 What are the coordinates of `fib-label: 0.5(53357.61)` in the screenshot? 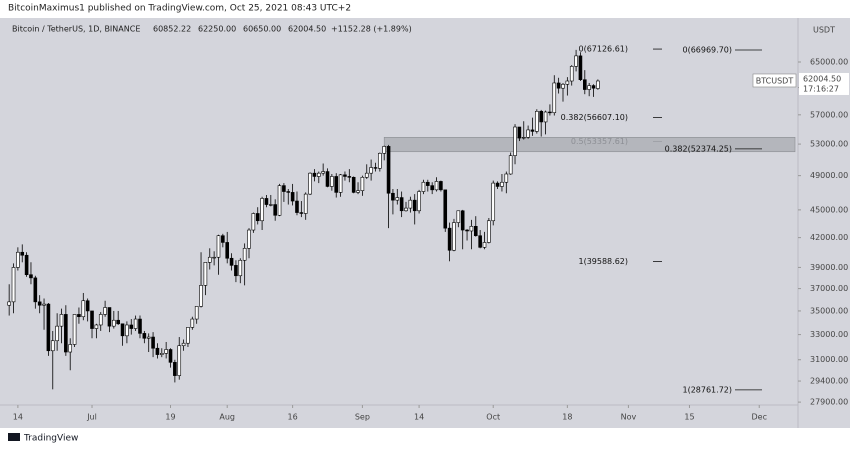 It's located at (599, 141).